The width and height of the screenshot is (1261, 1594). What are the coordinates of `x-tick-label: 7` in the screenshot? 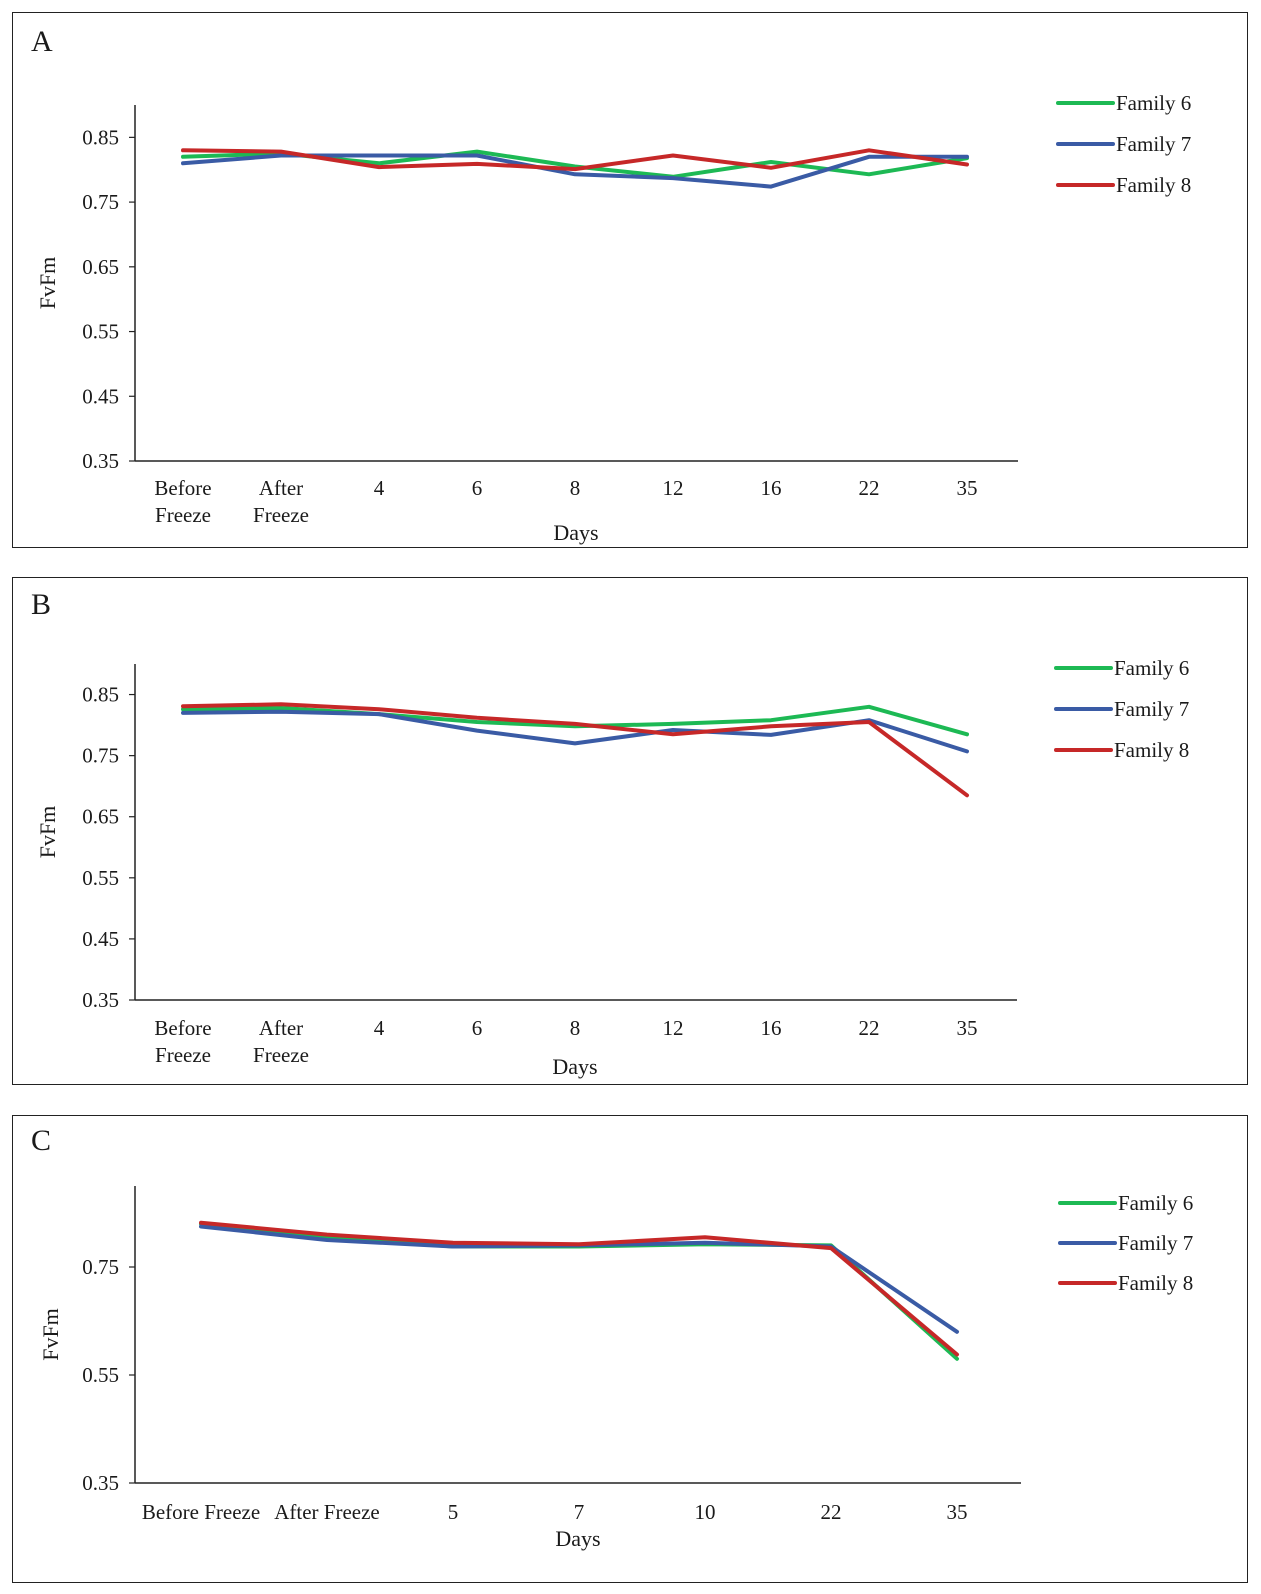 It's located at (579, 1512).